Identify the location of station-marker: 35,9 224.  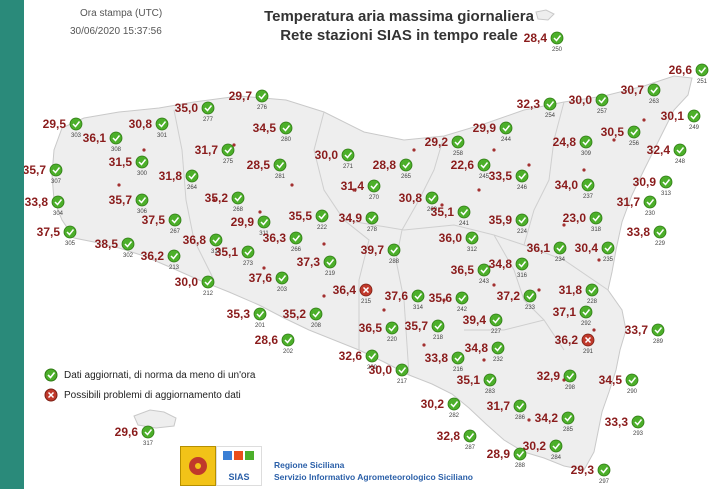
(509, 224).